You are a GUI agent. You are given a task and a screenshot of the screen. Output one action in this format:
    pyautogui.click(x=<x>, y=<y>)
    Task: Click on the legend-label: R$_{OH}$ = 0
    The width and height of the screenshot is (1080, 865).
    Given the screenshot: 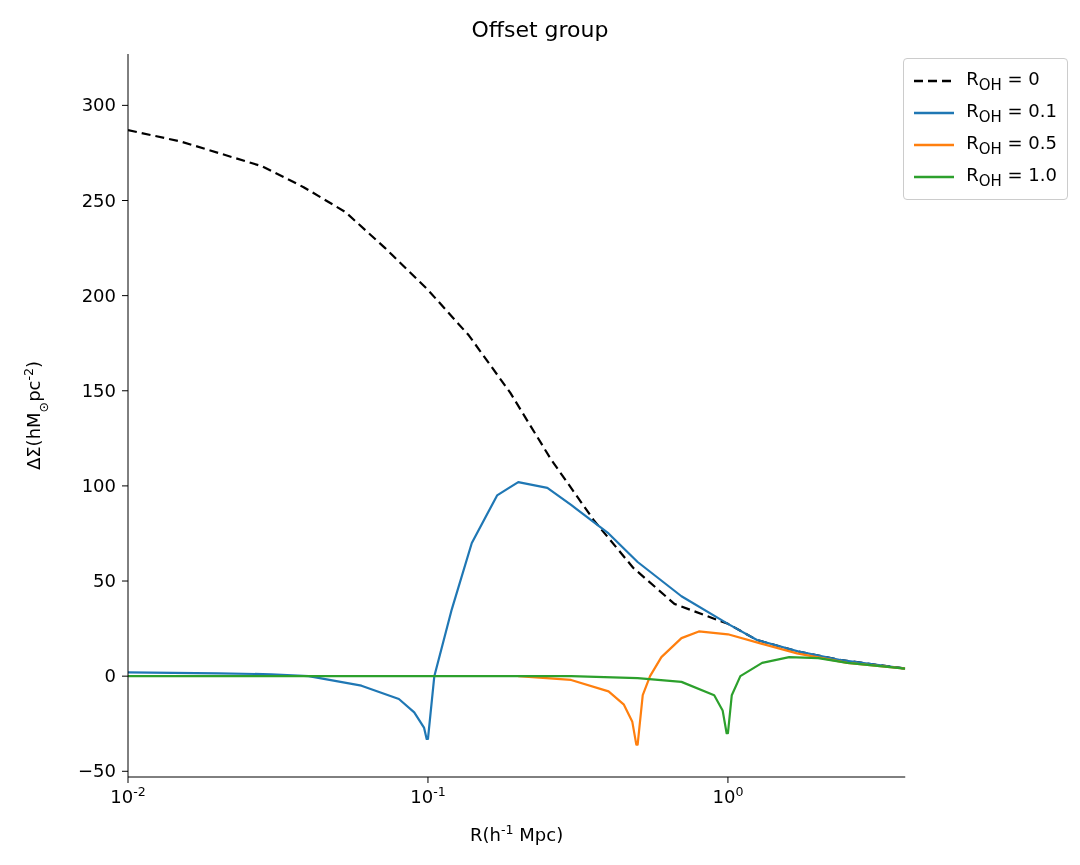 What is the action you would take?
    pyautogui.click(x=1003, y=81)
    